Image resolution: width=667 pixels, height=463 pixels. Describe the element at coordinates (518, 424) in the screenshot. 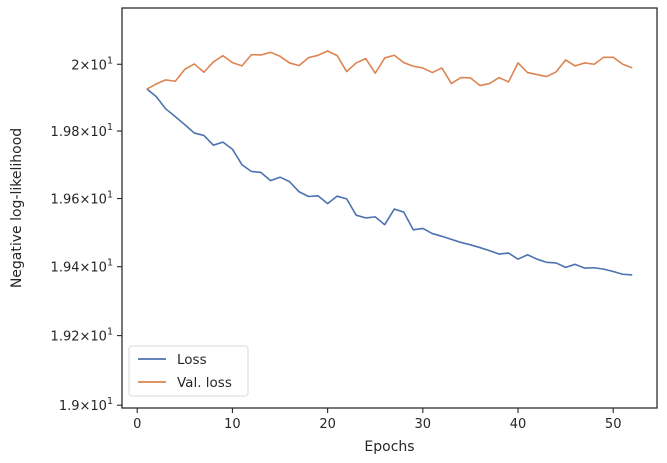

I see `x-tick-label: 40` at that location.